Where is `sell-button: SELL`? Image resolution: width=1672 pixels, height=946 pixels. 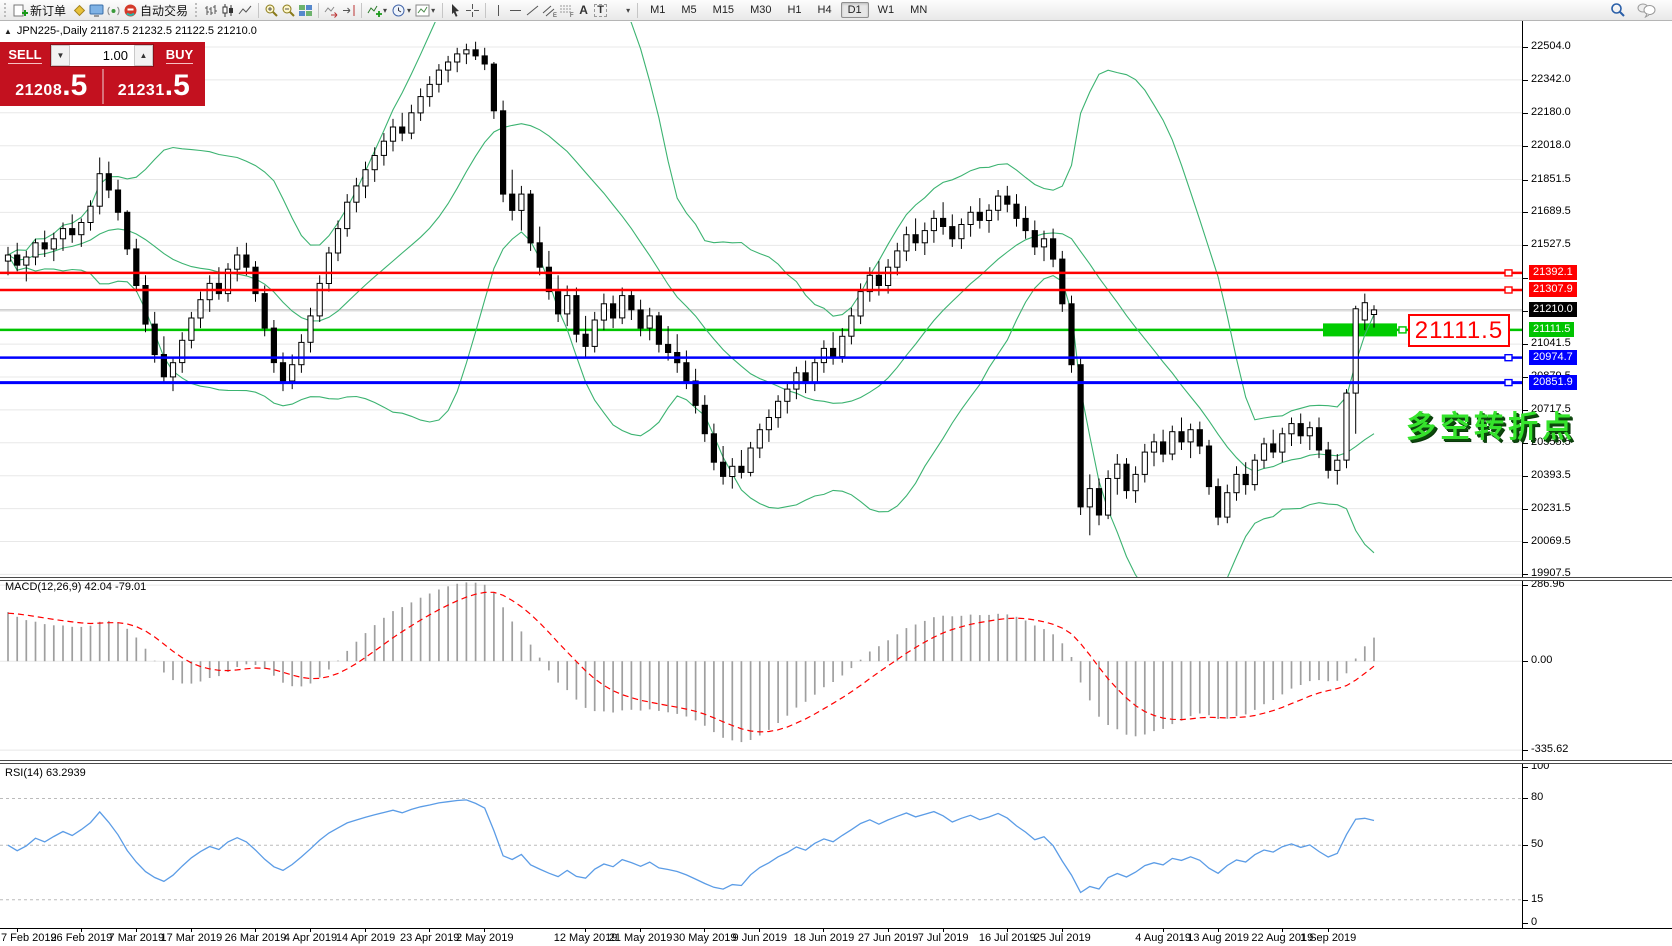
sell-button: SELL is located at coordinates (25, 55).